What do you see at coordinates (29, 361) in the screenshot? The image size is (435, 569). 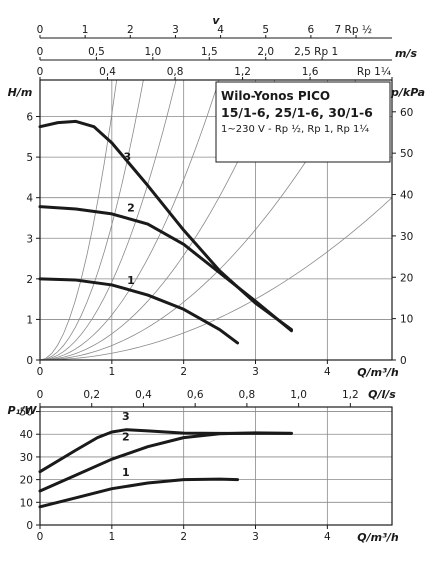 I see `head-y-tick-label: 0` at bounding box center [29, 361].